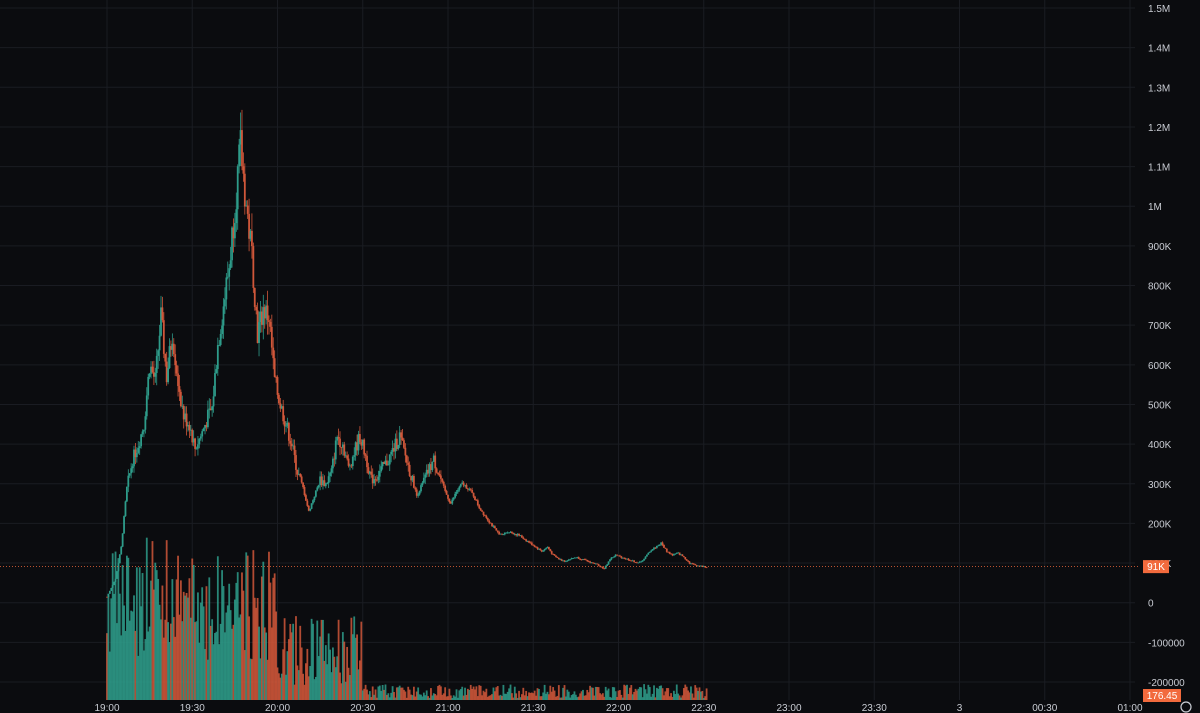 This screenshot has width=1200, height=713. I want to click on settings-icon, so click(1186, 707).